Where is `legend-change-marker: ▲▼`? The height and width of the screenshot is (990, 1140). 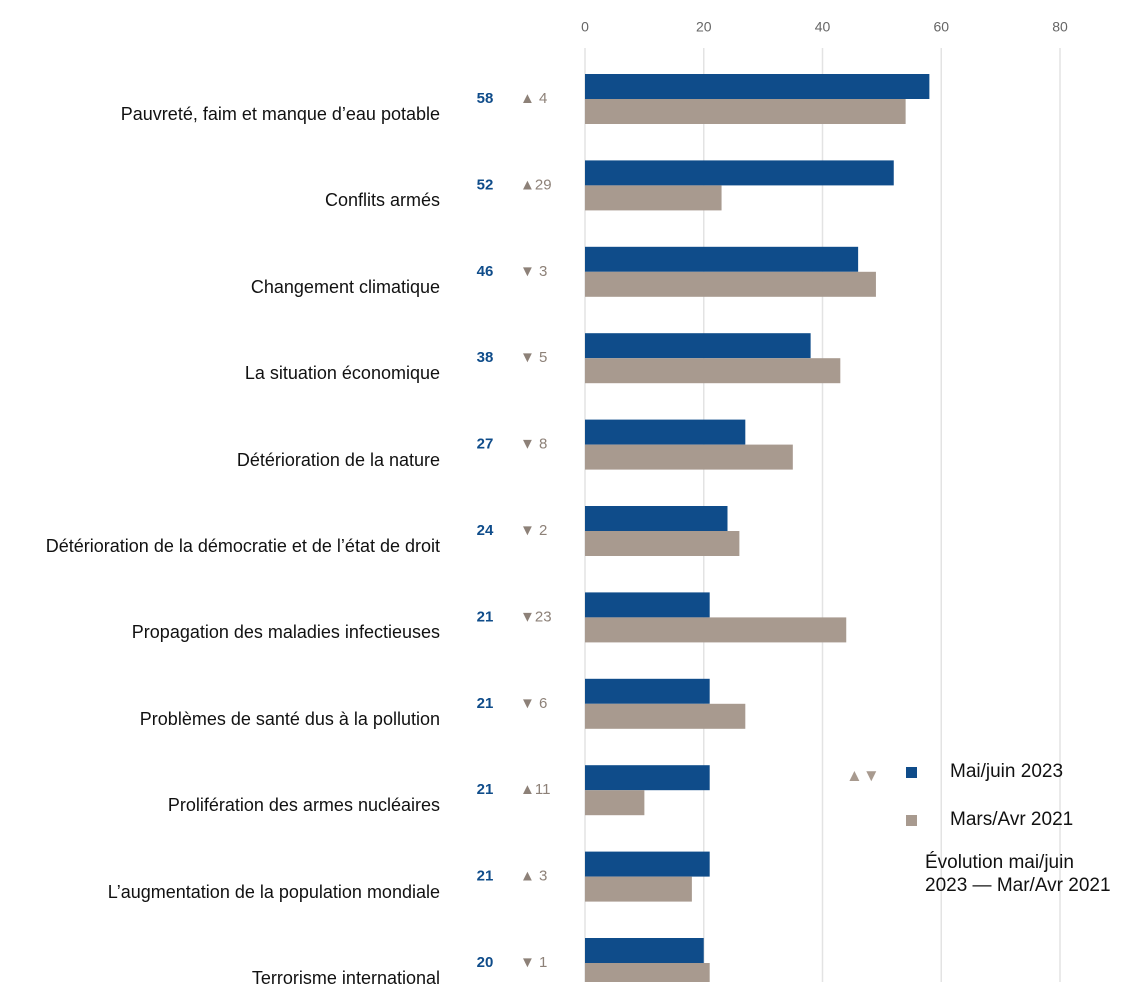
legend-change-marker: ▲▼ is located at coordinates (863, 775).